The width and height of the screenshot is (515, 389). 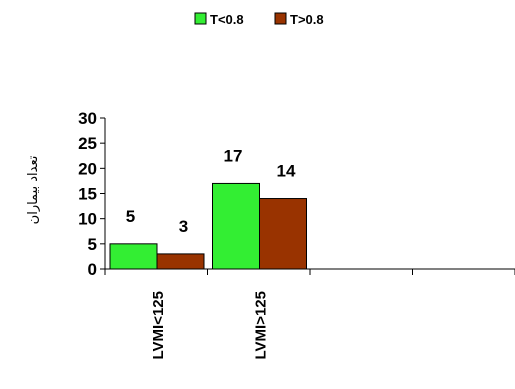 What do you see at coordinates (33, 189) in the screenshot?
I see `y-axis-title: تعداد بیماران` at bounding box center [33, 189].